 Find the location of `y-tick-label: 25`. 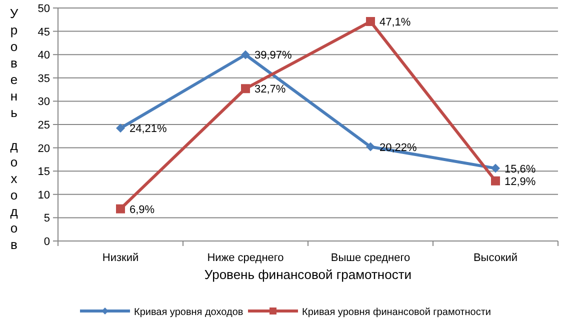

y-tick-label: 25 is located at coordinates (44, 126).